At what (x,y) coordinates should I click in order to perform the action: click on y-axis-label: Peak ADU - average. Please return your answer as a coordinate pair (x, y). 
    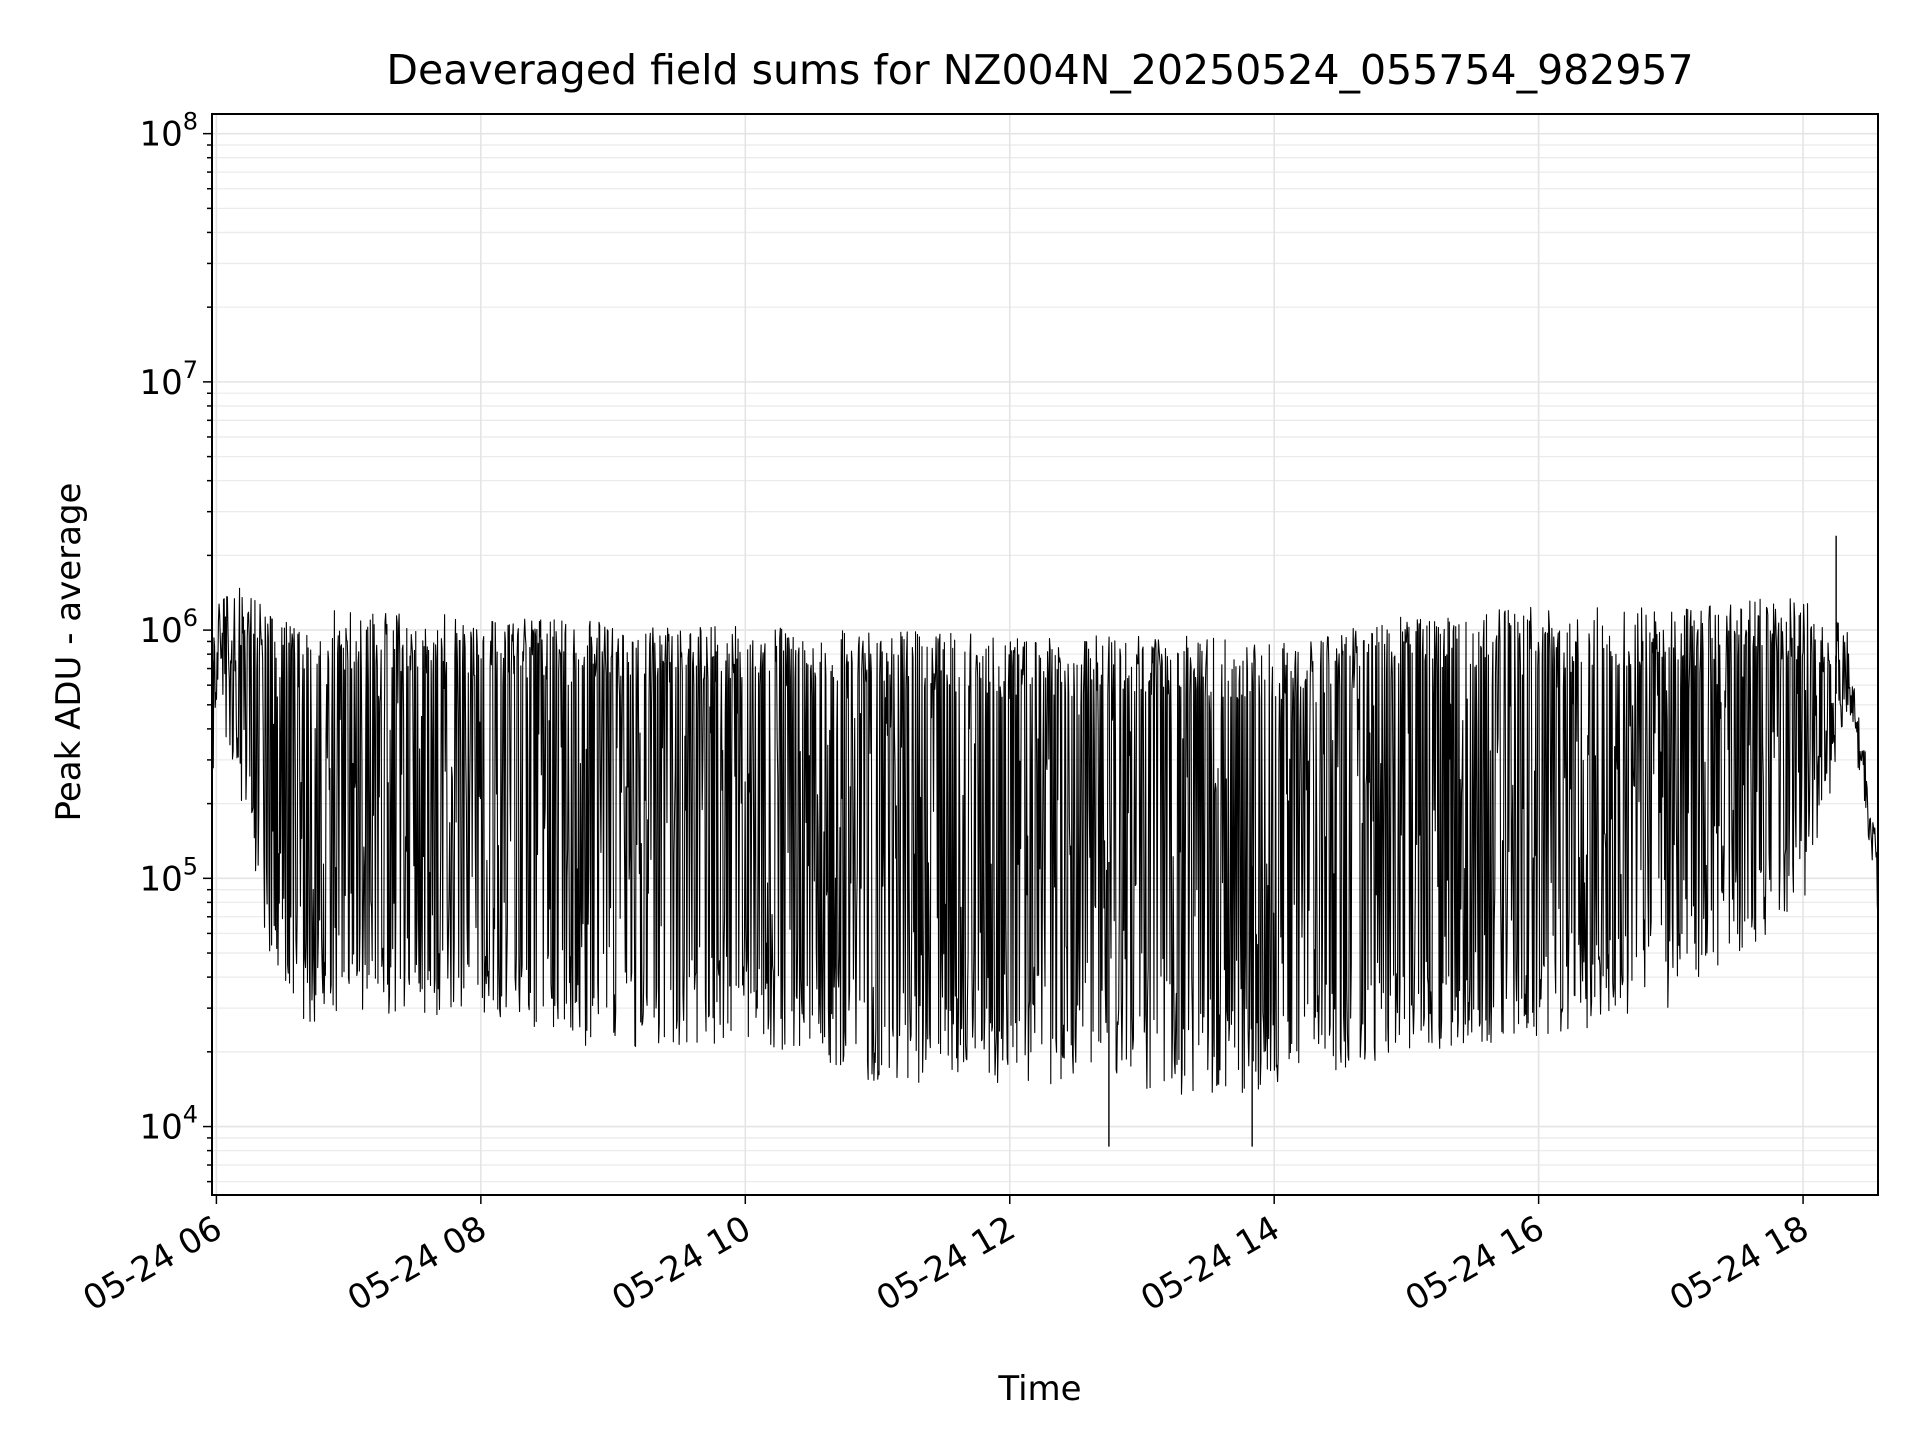
    Looking at the image, I should click on (69, 652).